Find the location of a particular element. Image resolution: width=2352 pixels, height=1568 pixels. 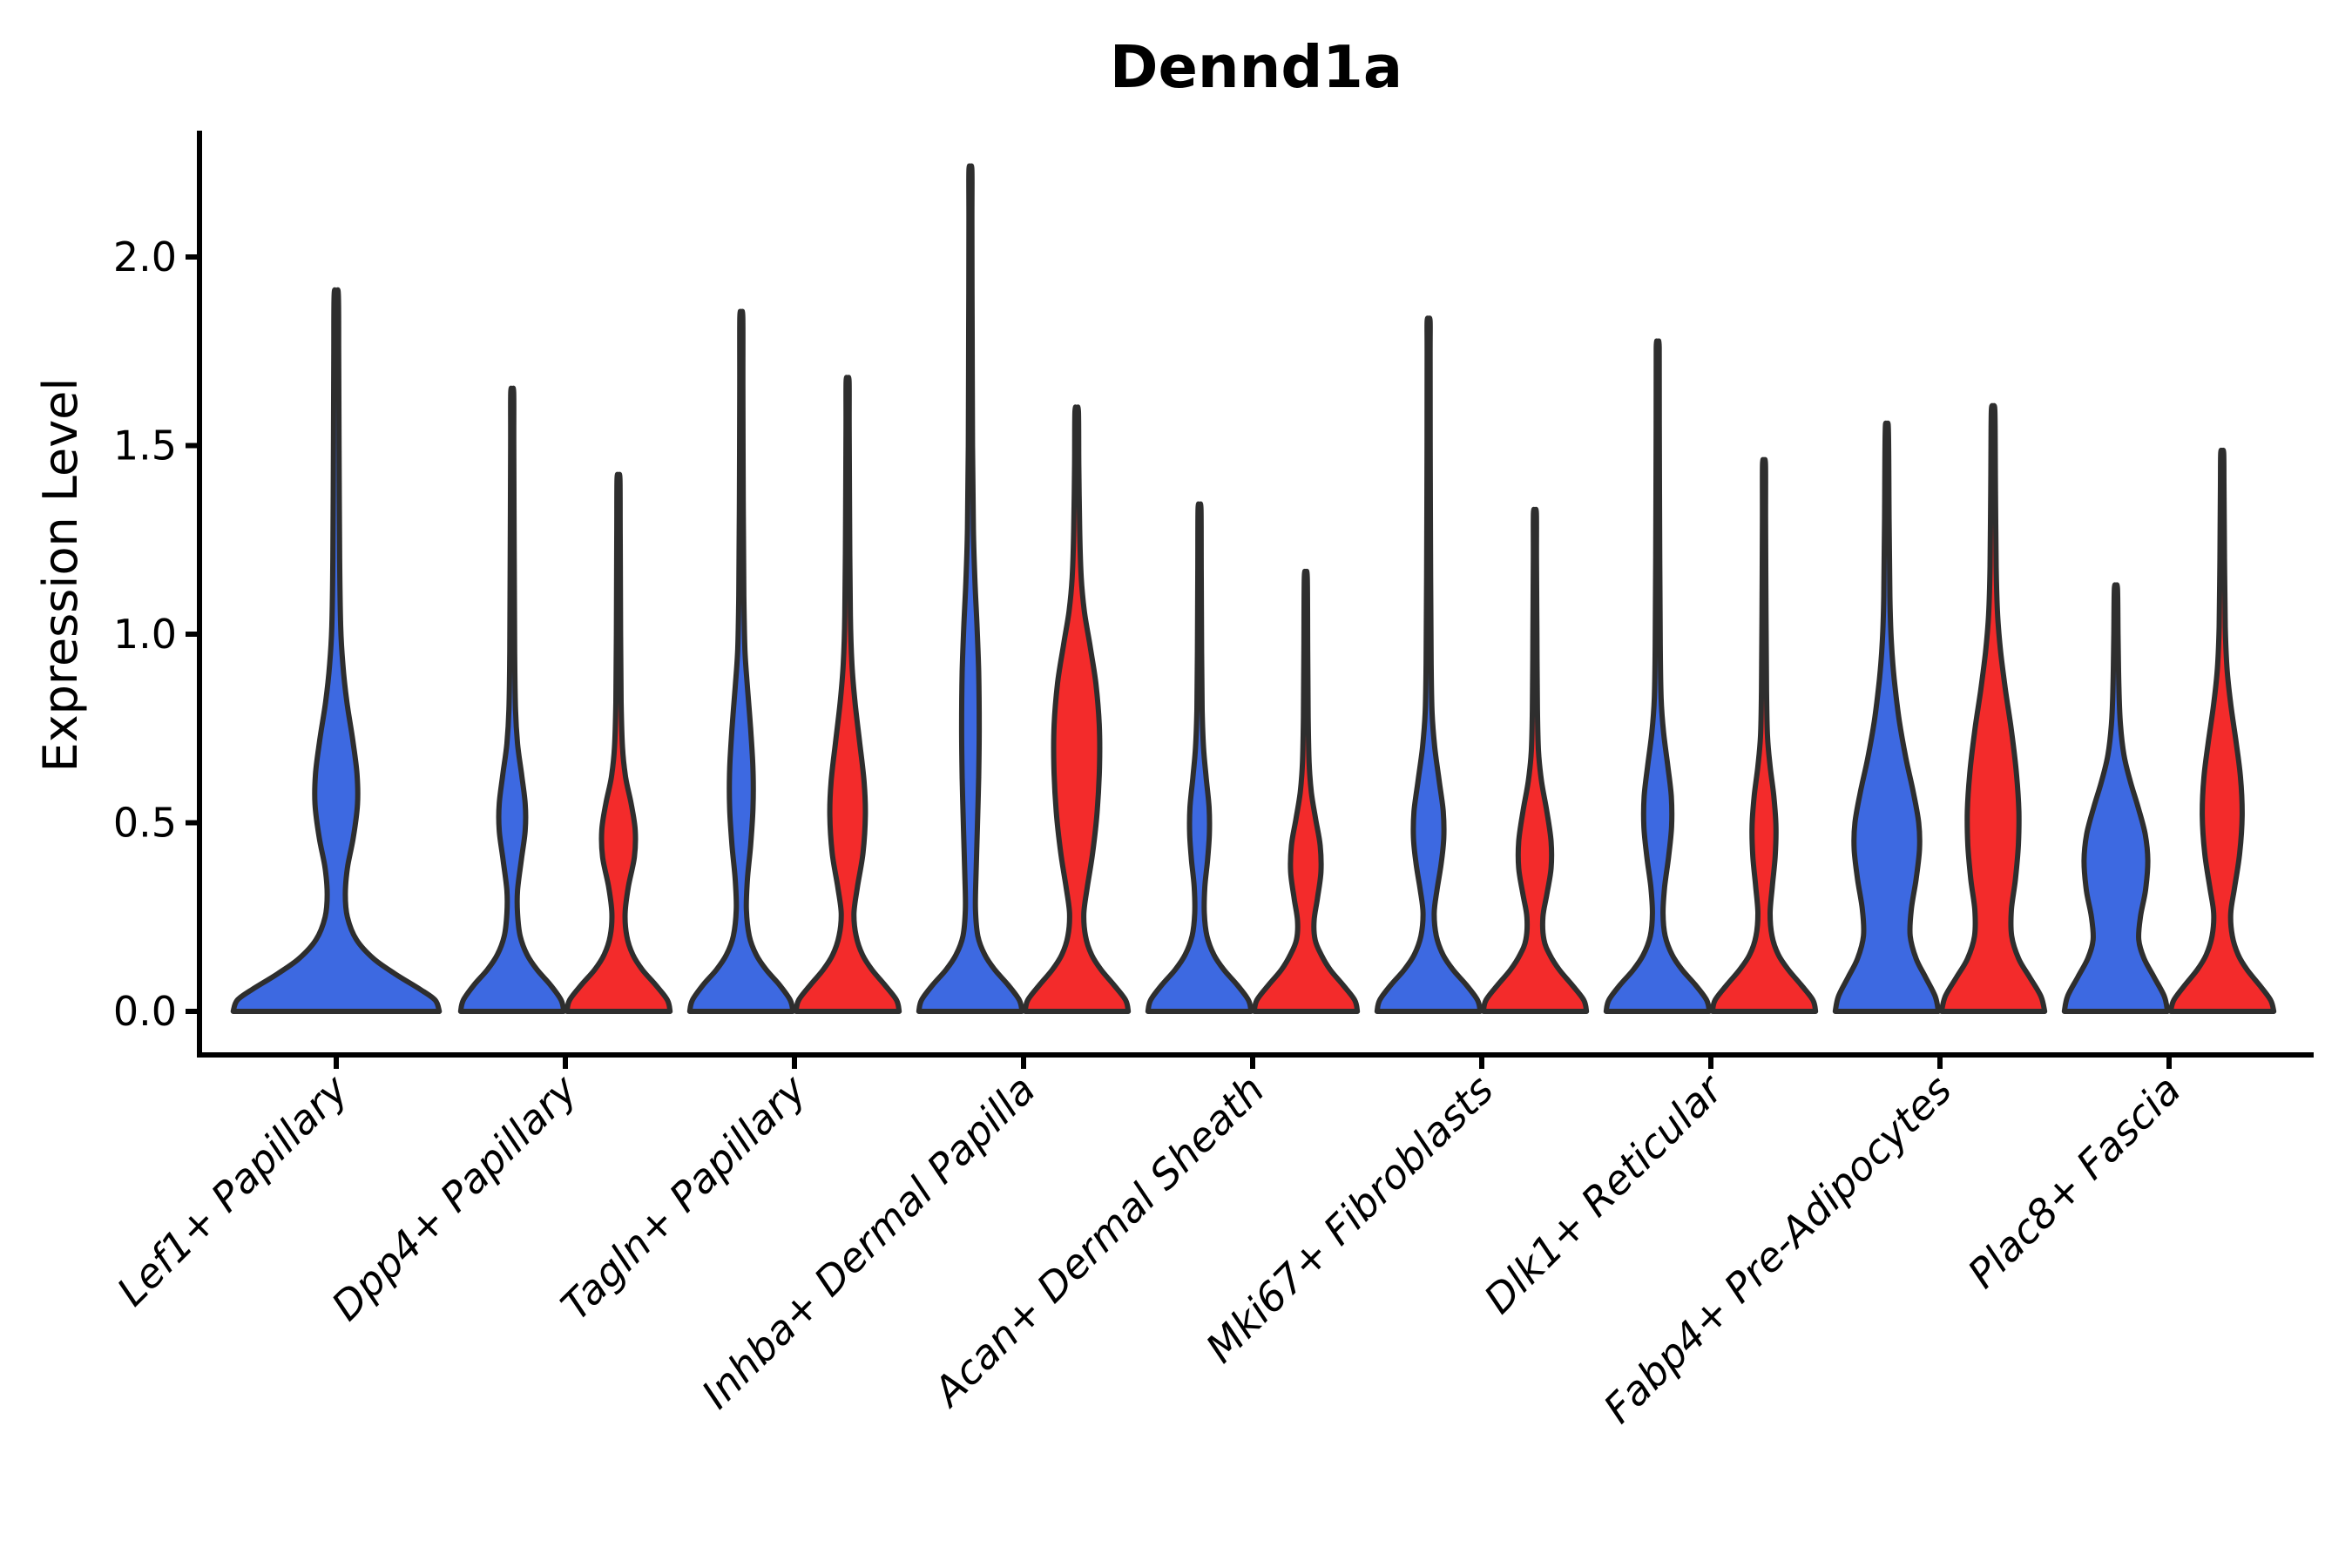

violin-mki67-fibroblasts-blue is located at coordinates (1429, 664).